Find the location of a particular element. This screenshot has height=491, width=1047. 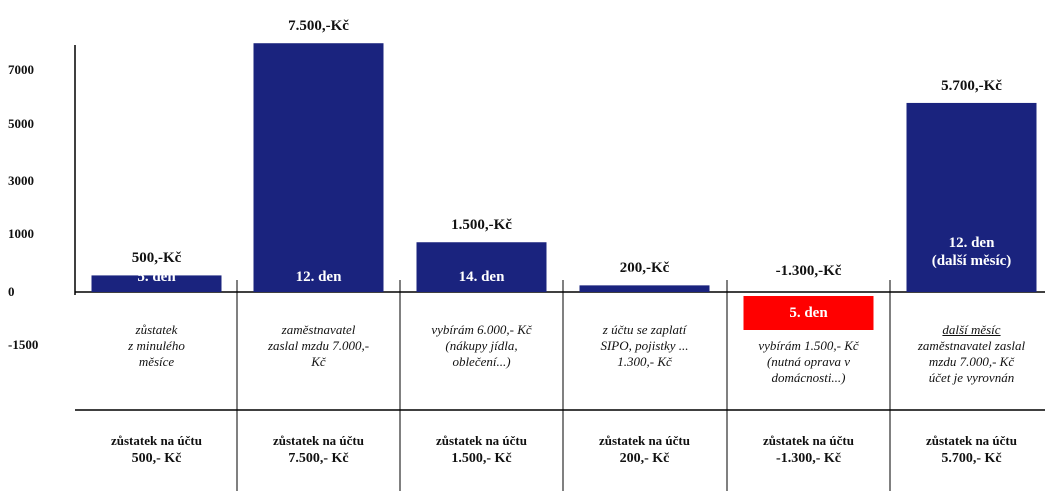

description-line: zaměstnavatel zaslal is located at coordinates (971, 345).